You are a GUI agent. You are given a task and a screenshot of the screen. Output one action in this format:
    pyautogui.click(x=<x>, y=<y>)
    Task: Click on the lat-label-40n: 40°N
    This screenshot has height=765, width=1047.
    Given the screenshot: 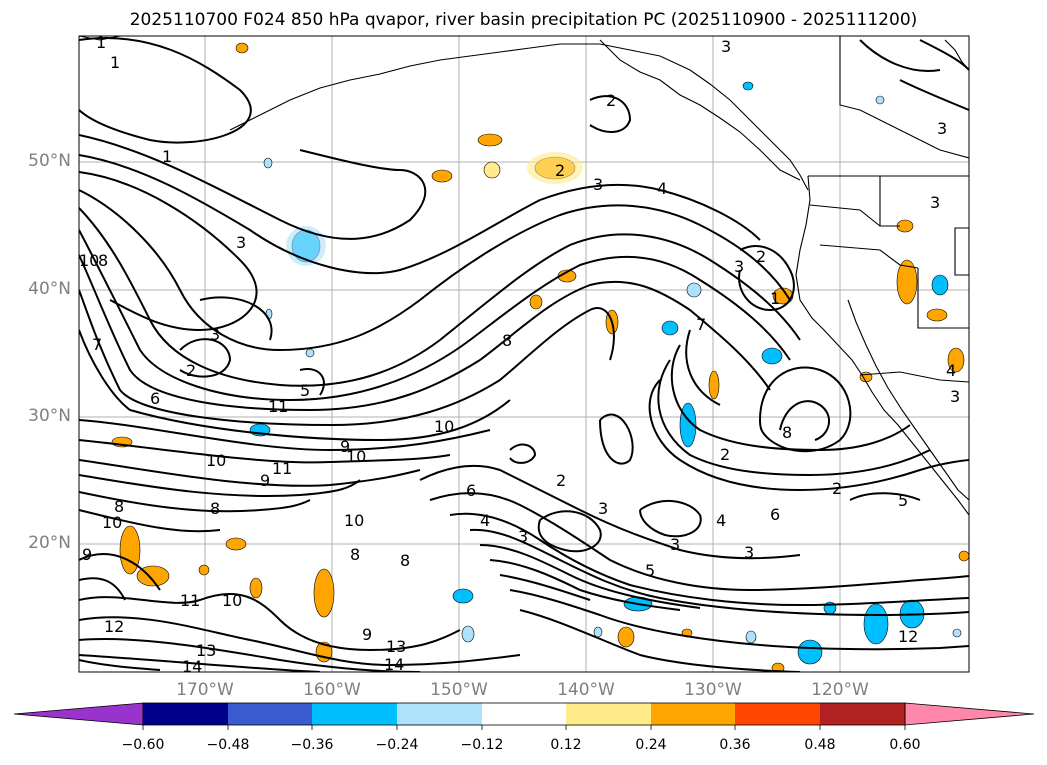 What is the action you would take?
    pyautogui.click(x=49, y=289)
    